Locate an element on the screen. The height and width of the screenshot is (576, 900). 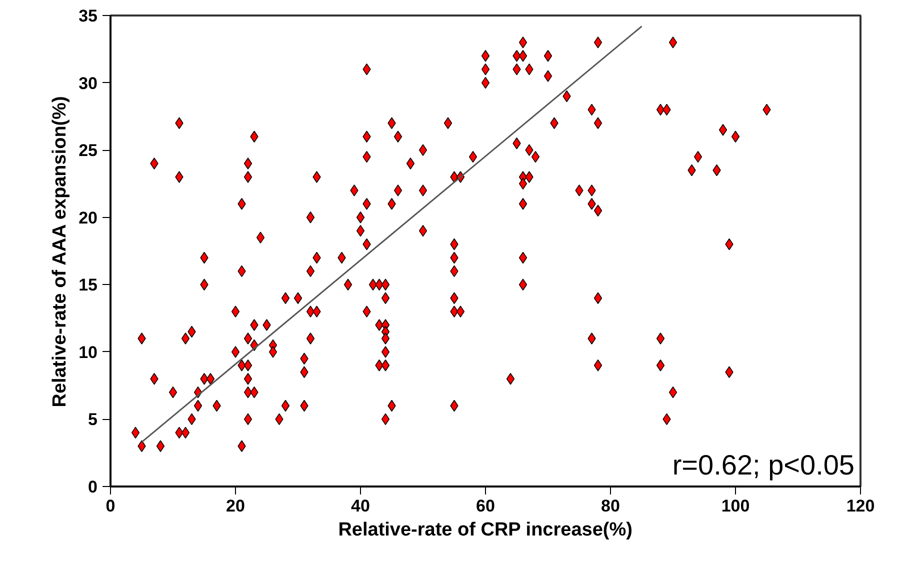
y-tick-label: 30 is located at coordinates (88, 83).